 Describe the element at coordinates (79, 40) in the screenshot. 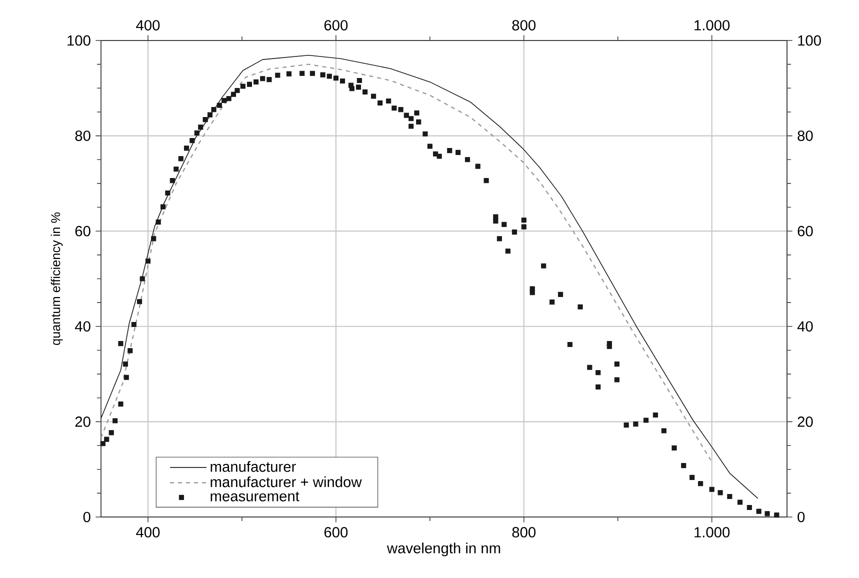

I see `y-tick-label: 100` at that location.